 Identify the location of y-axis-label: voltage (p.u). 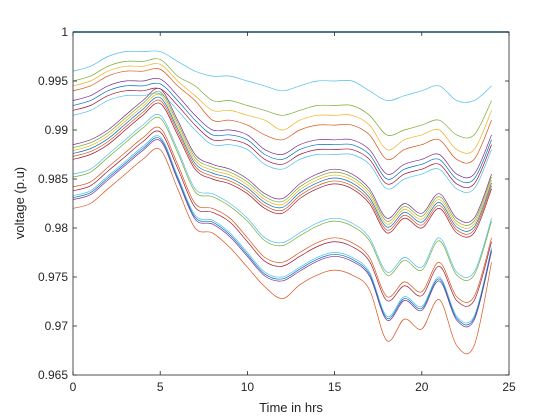
(19, 203).